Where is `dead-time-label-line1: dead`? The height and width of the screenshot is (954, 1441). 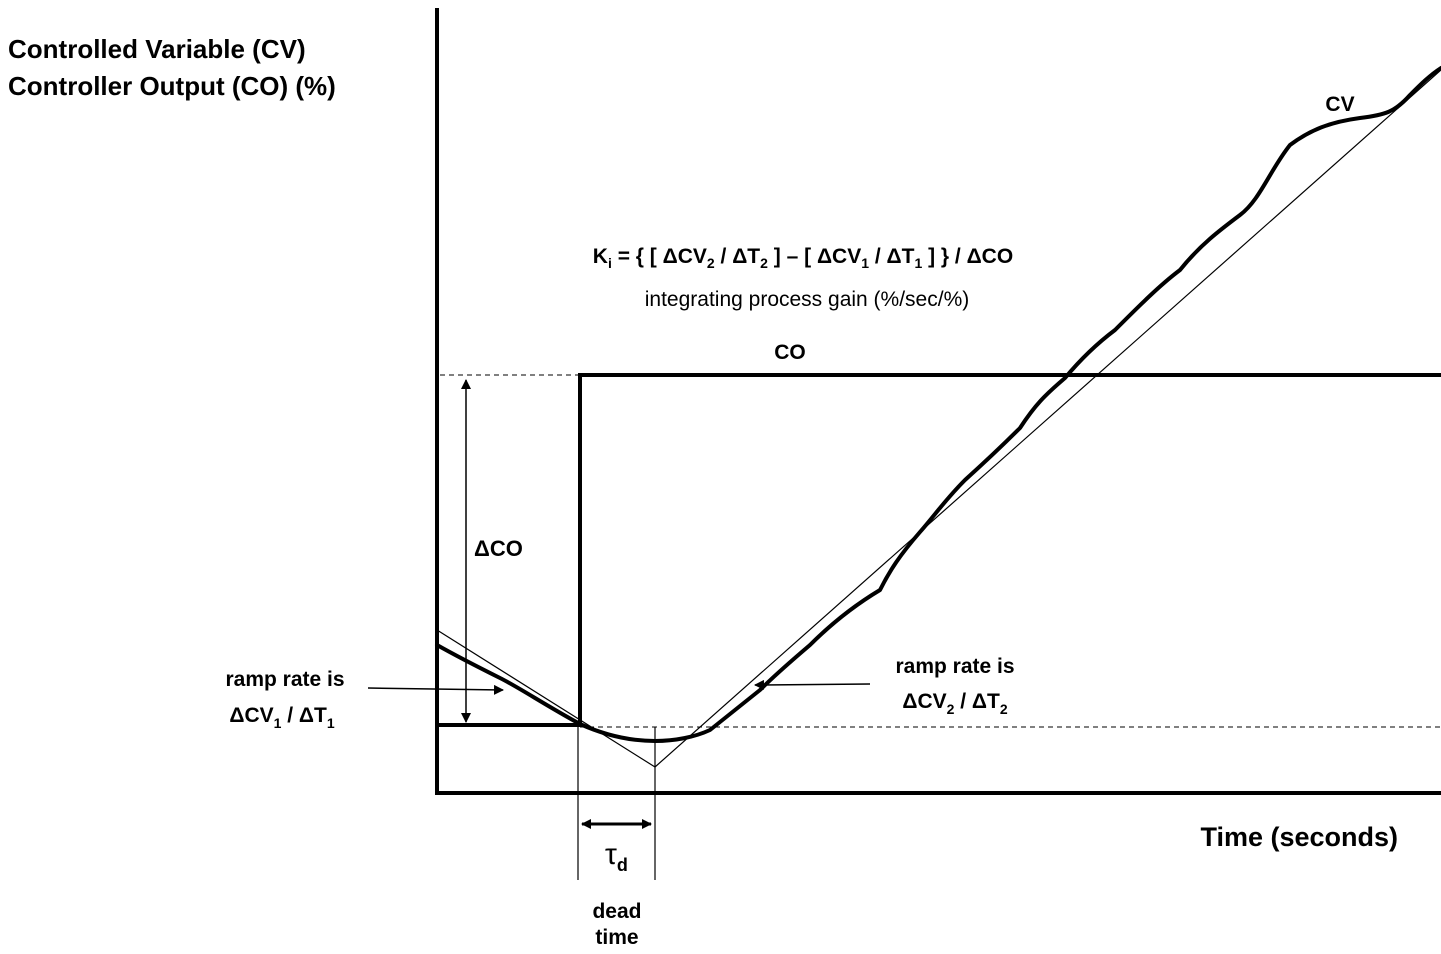
dead-time-label-line1: dead is located at coordinates (616, 911).